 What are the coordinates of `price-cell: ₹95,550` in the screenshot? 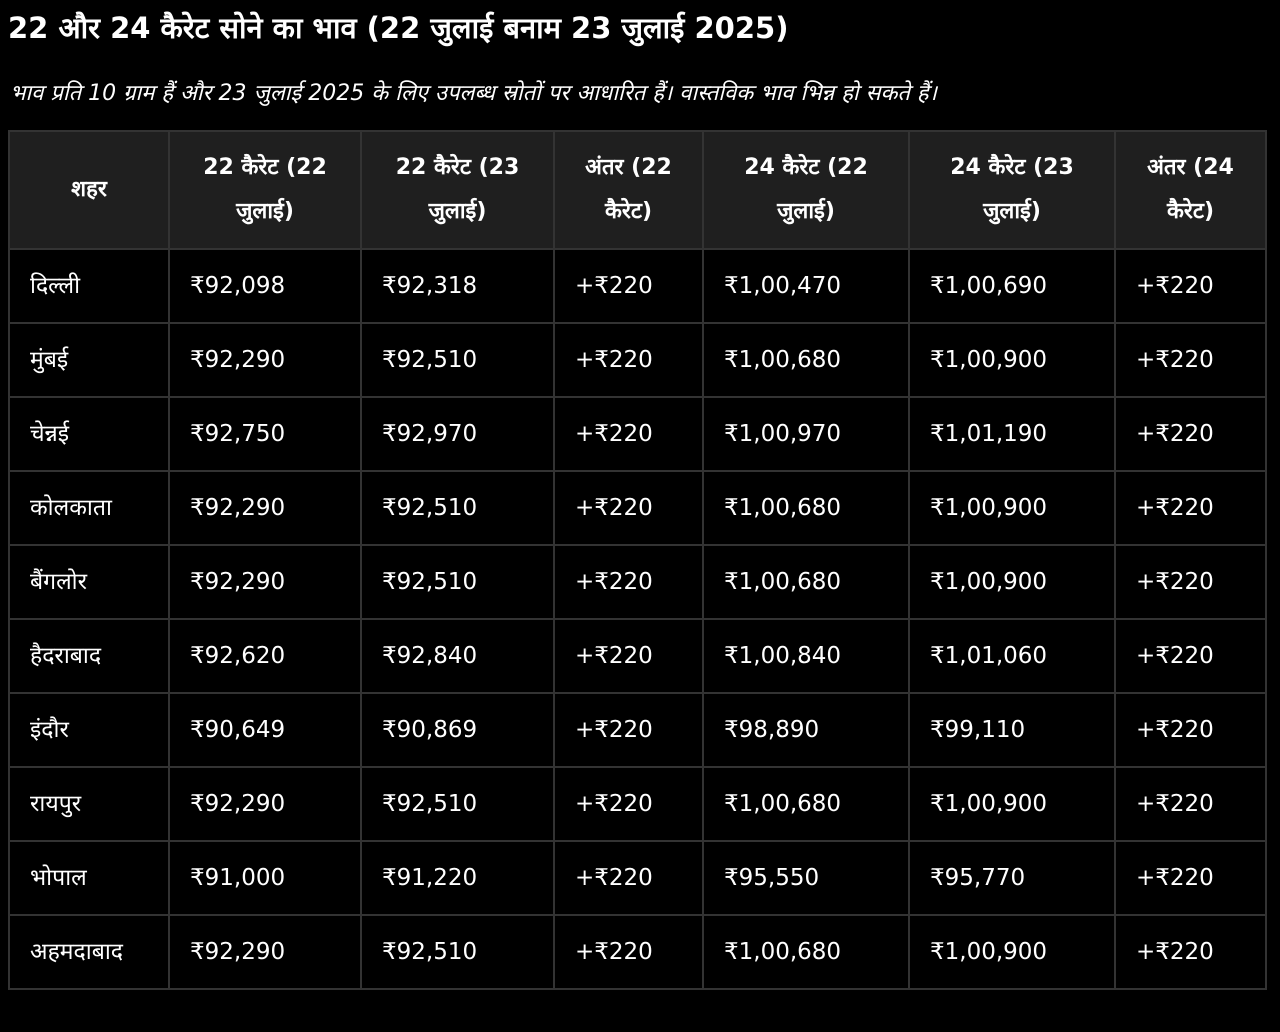 It's located at (806, 878).